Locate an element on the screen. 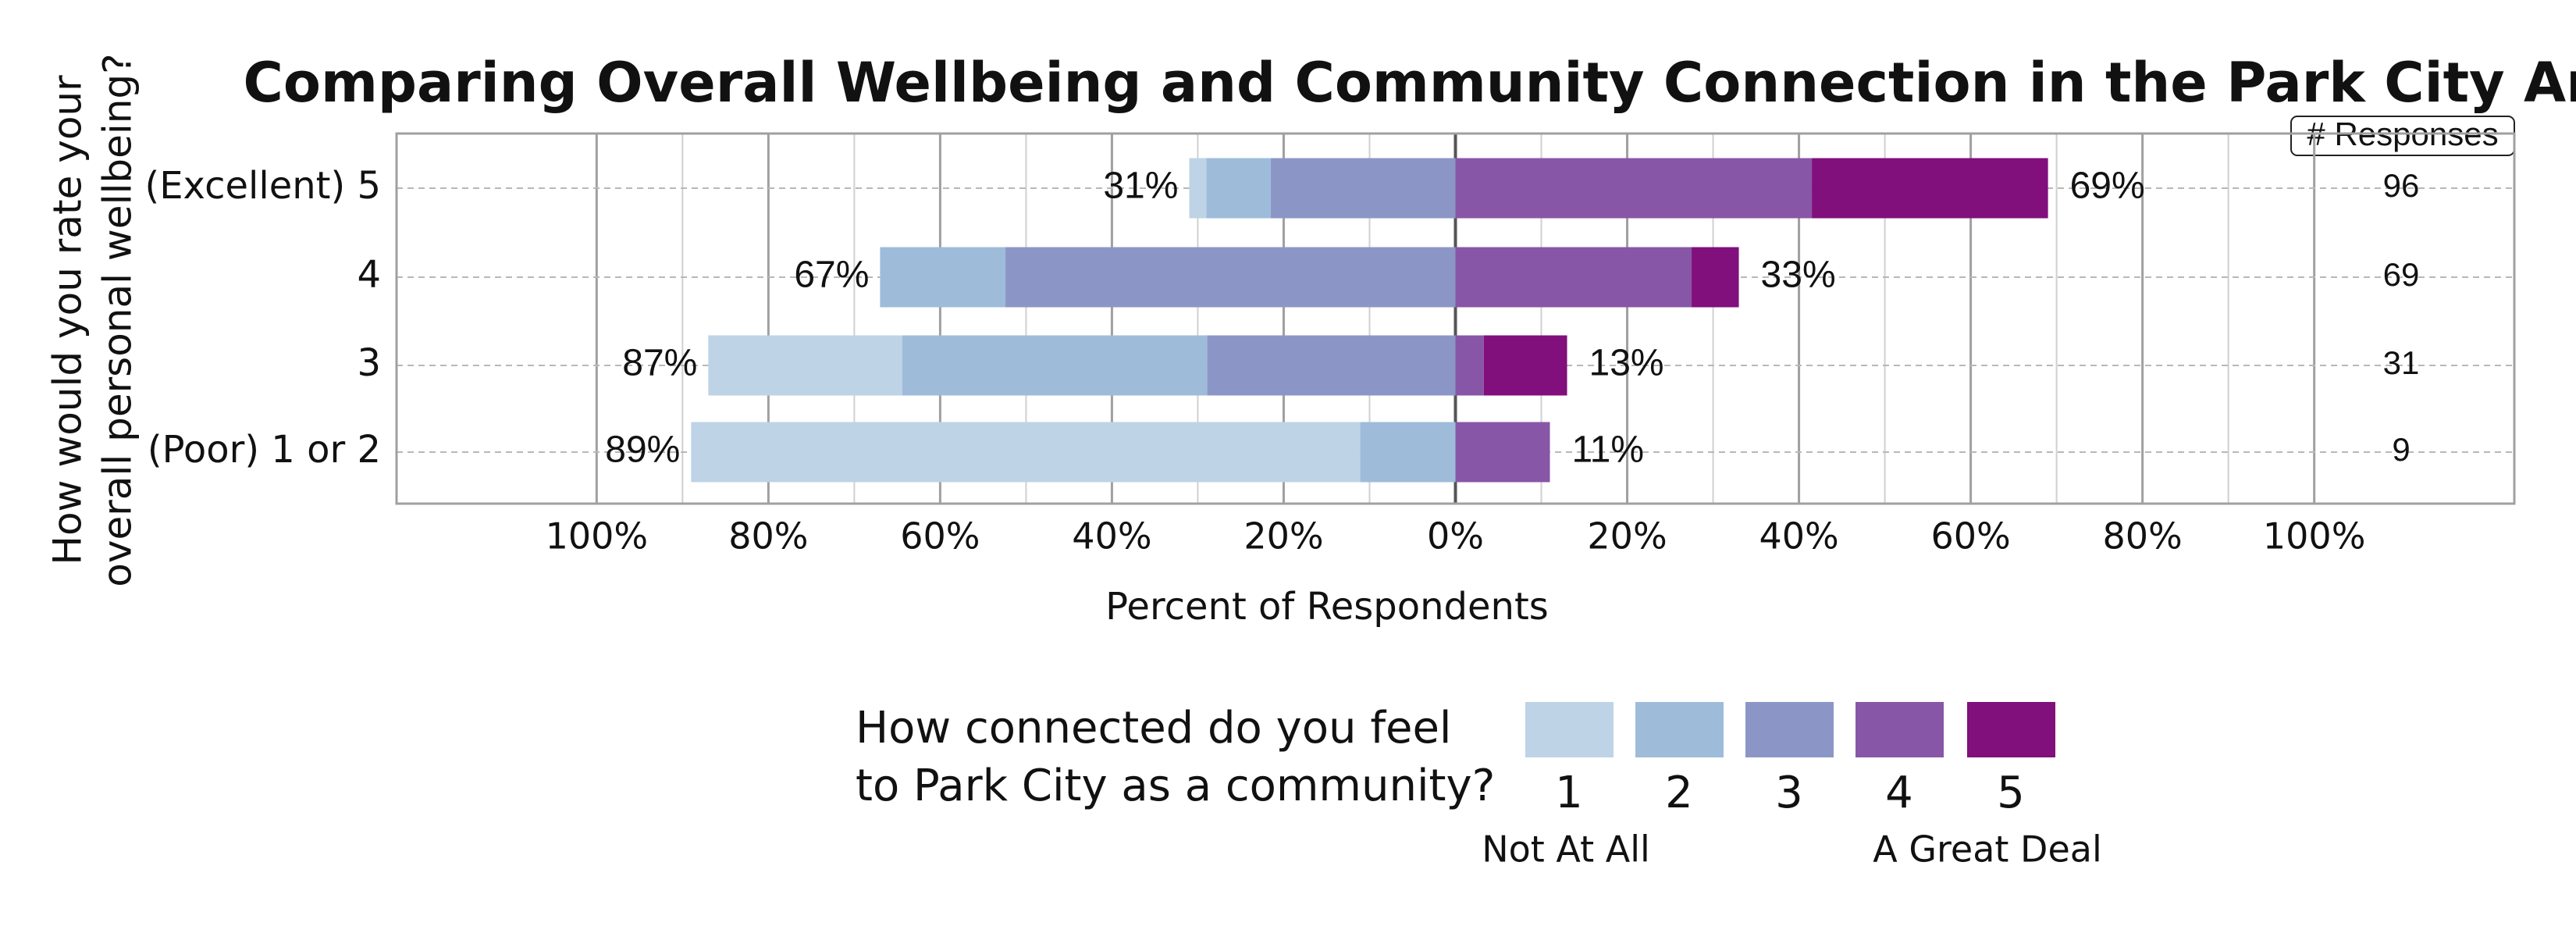 The image size is (2576, 937). legend-label: 3 is located at coordinates (1789, 793).